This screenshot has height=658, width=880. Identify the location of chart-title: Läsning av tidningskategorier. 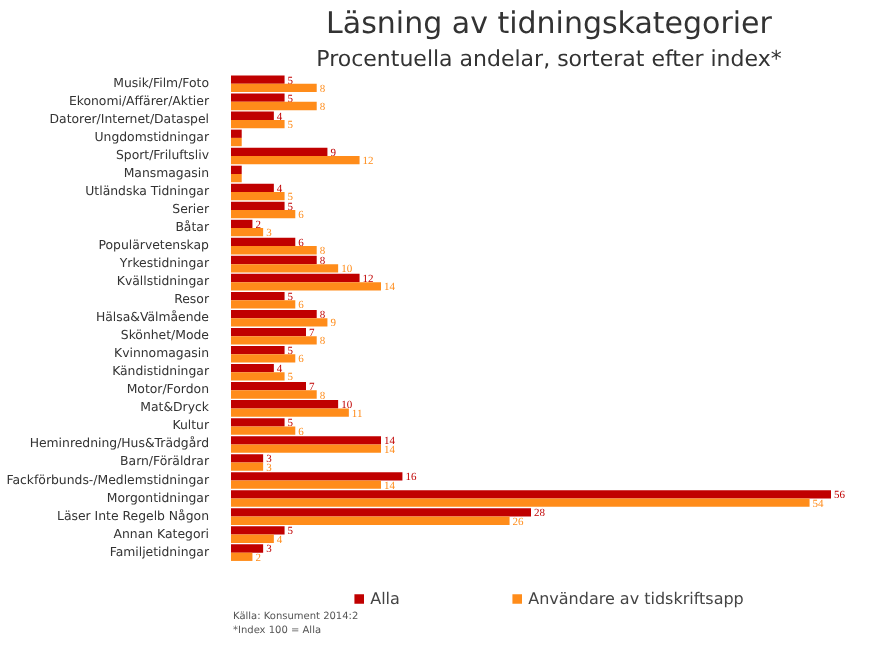
(550, 23).